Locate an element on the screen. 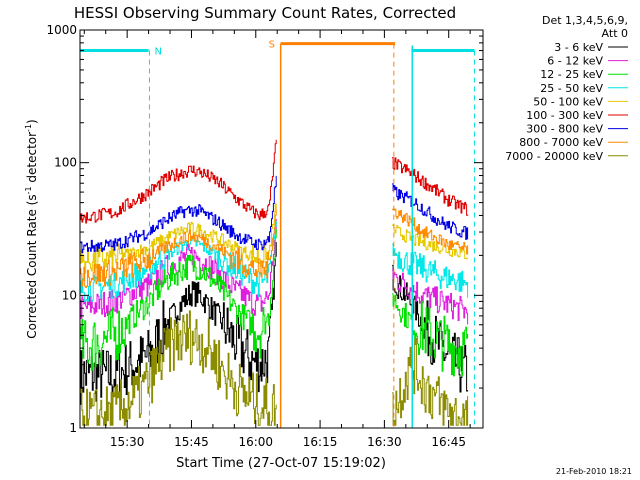 This screenshot has height=480, width=640. legend-header-line2: Att 0 is located at coordinates (615, 33).